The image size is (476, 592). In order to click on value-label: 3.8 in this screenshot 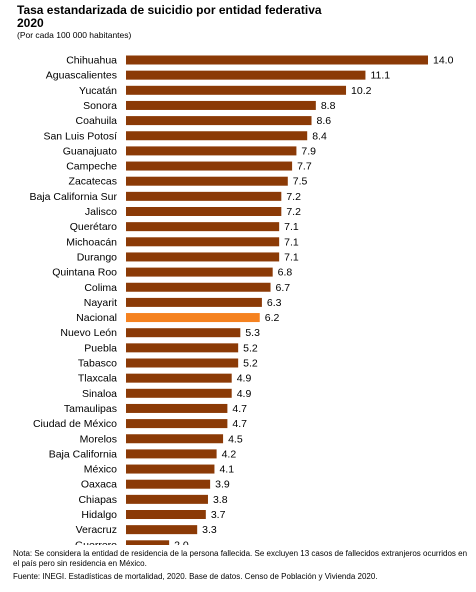, I will do `click(220, 500)`.